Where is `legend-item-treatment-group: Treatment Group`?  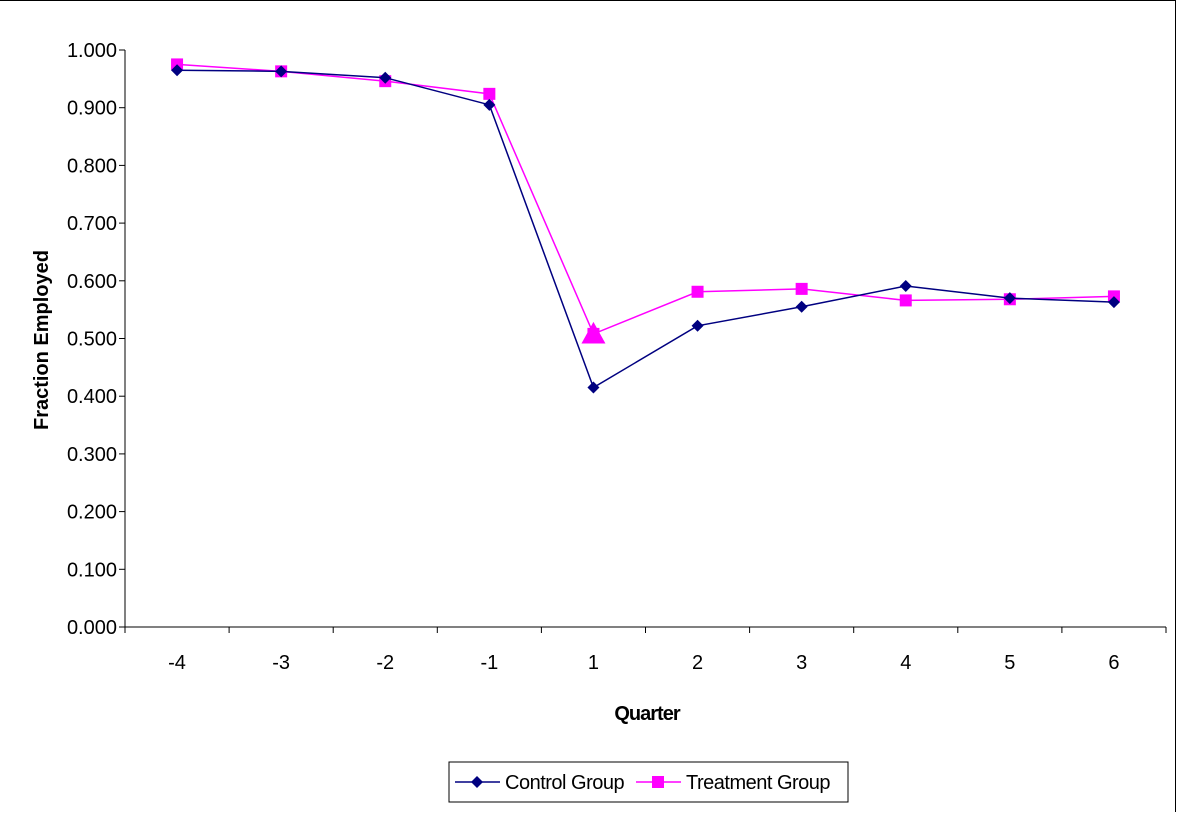 legend-item-treatment-group: Treatment Group is located at coordinates (733, 783).